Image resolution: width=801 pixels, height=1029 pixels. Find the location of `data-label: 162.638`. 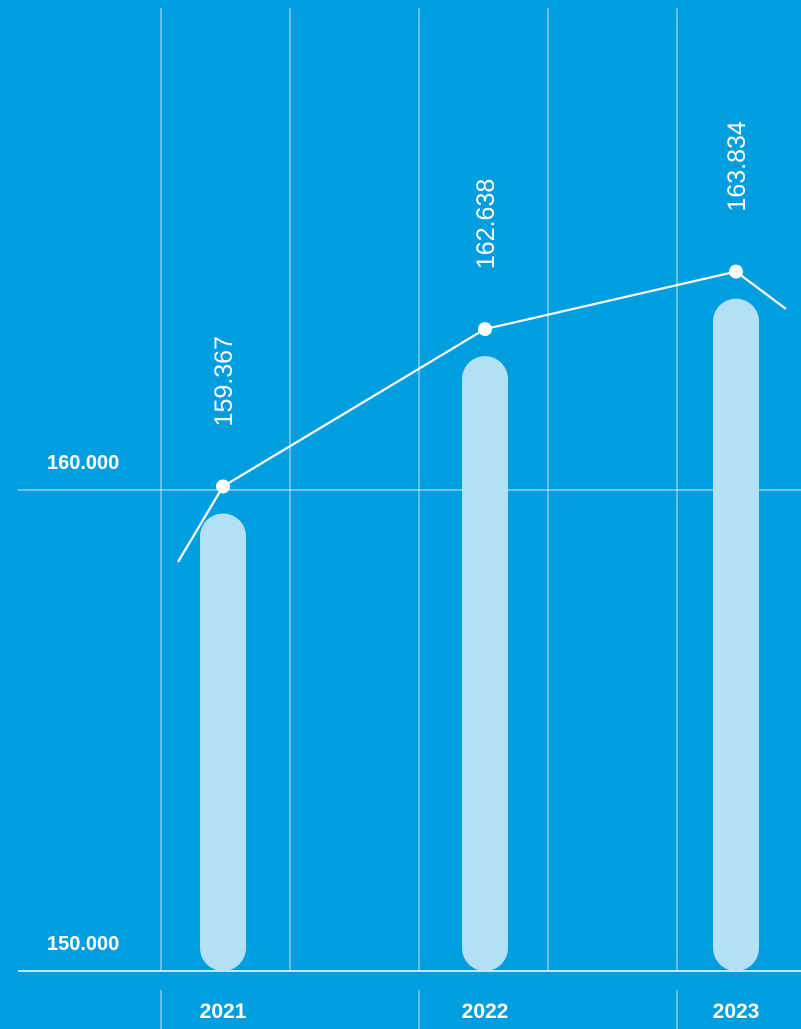

data-label: 162.638 is located at coordinates (486, 224).